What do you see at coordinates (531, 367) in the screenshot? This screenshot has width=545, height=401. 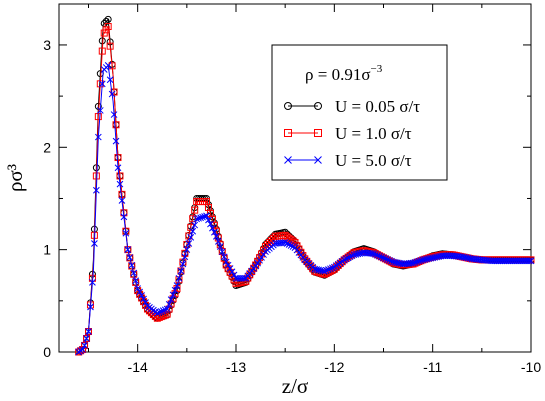 I see `x-tick-label: -10` at bounding box center [531, 367].